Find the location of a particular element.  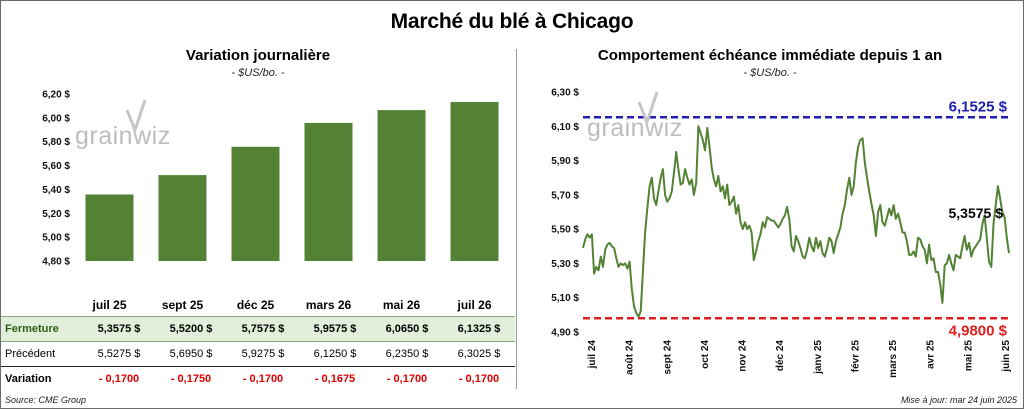

line-chart-watermark: grainwiz is located at coordinates (635, 116).